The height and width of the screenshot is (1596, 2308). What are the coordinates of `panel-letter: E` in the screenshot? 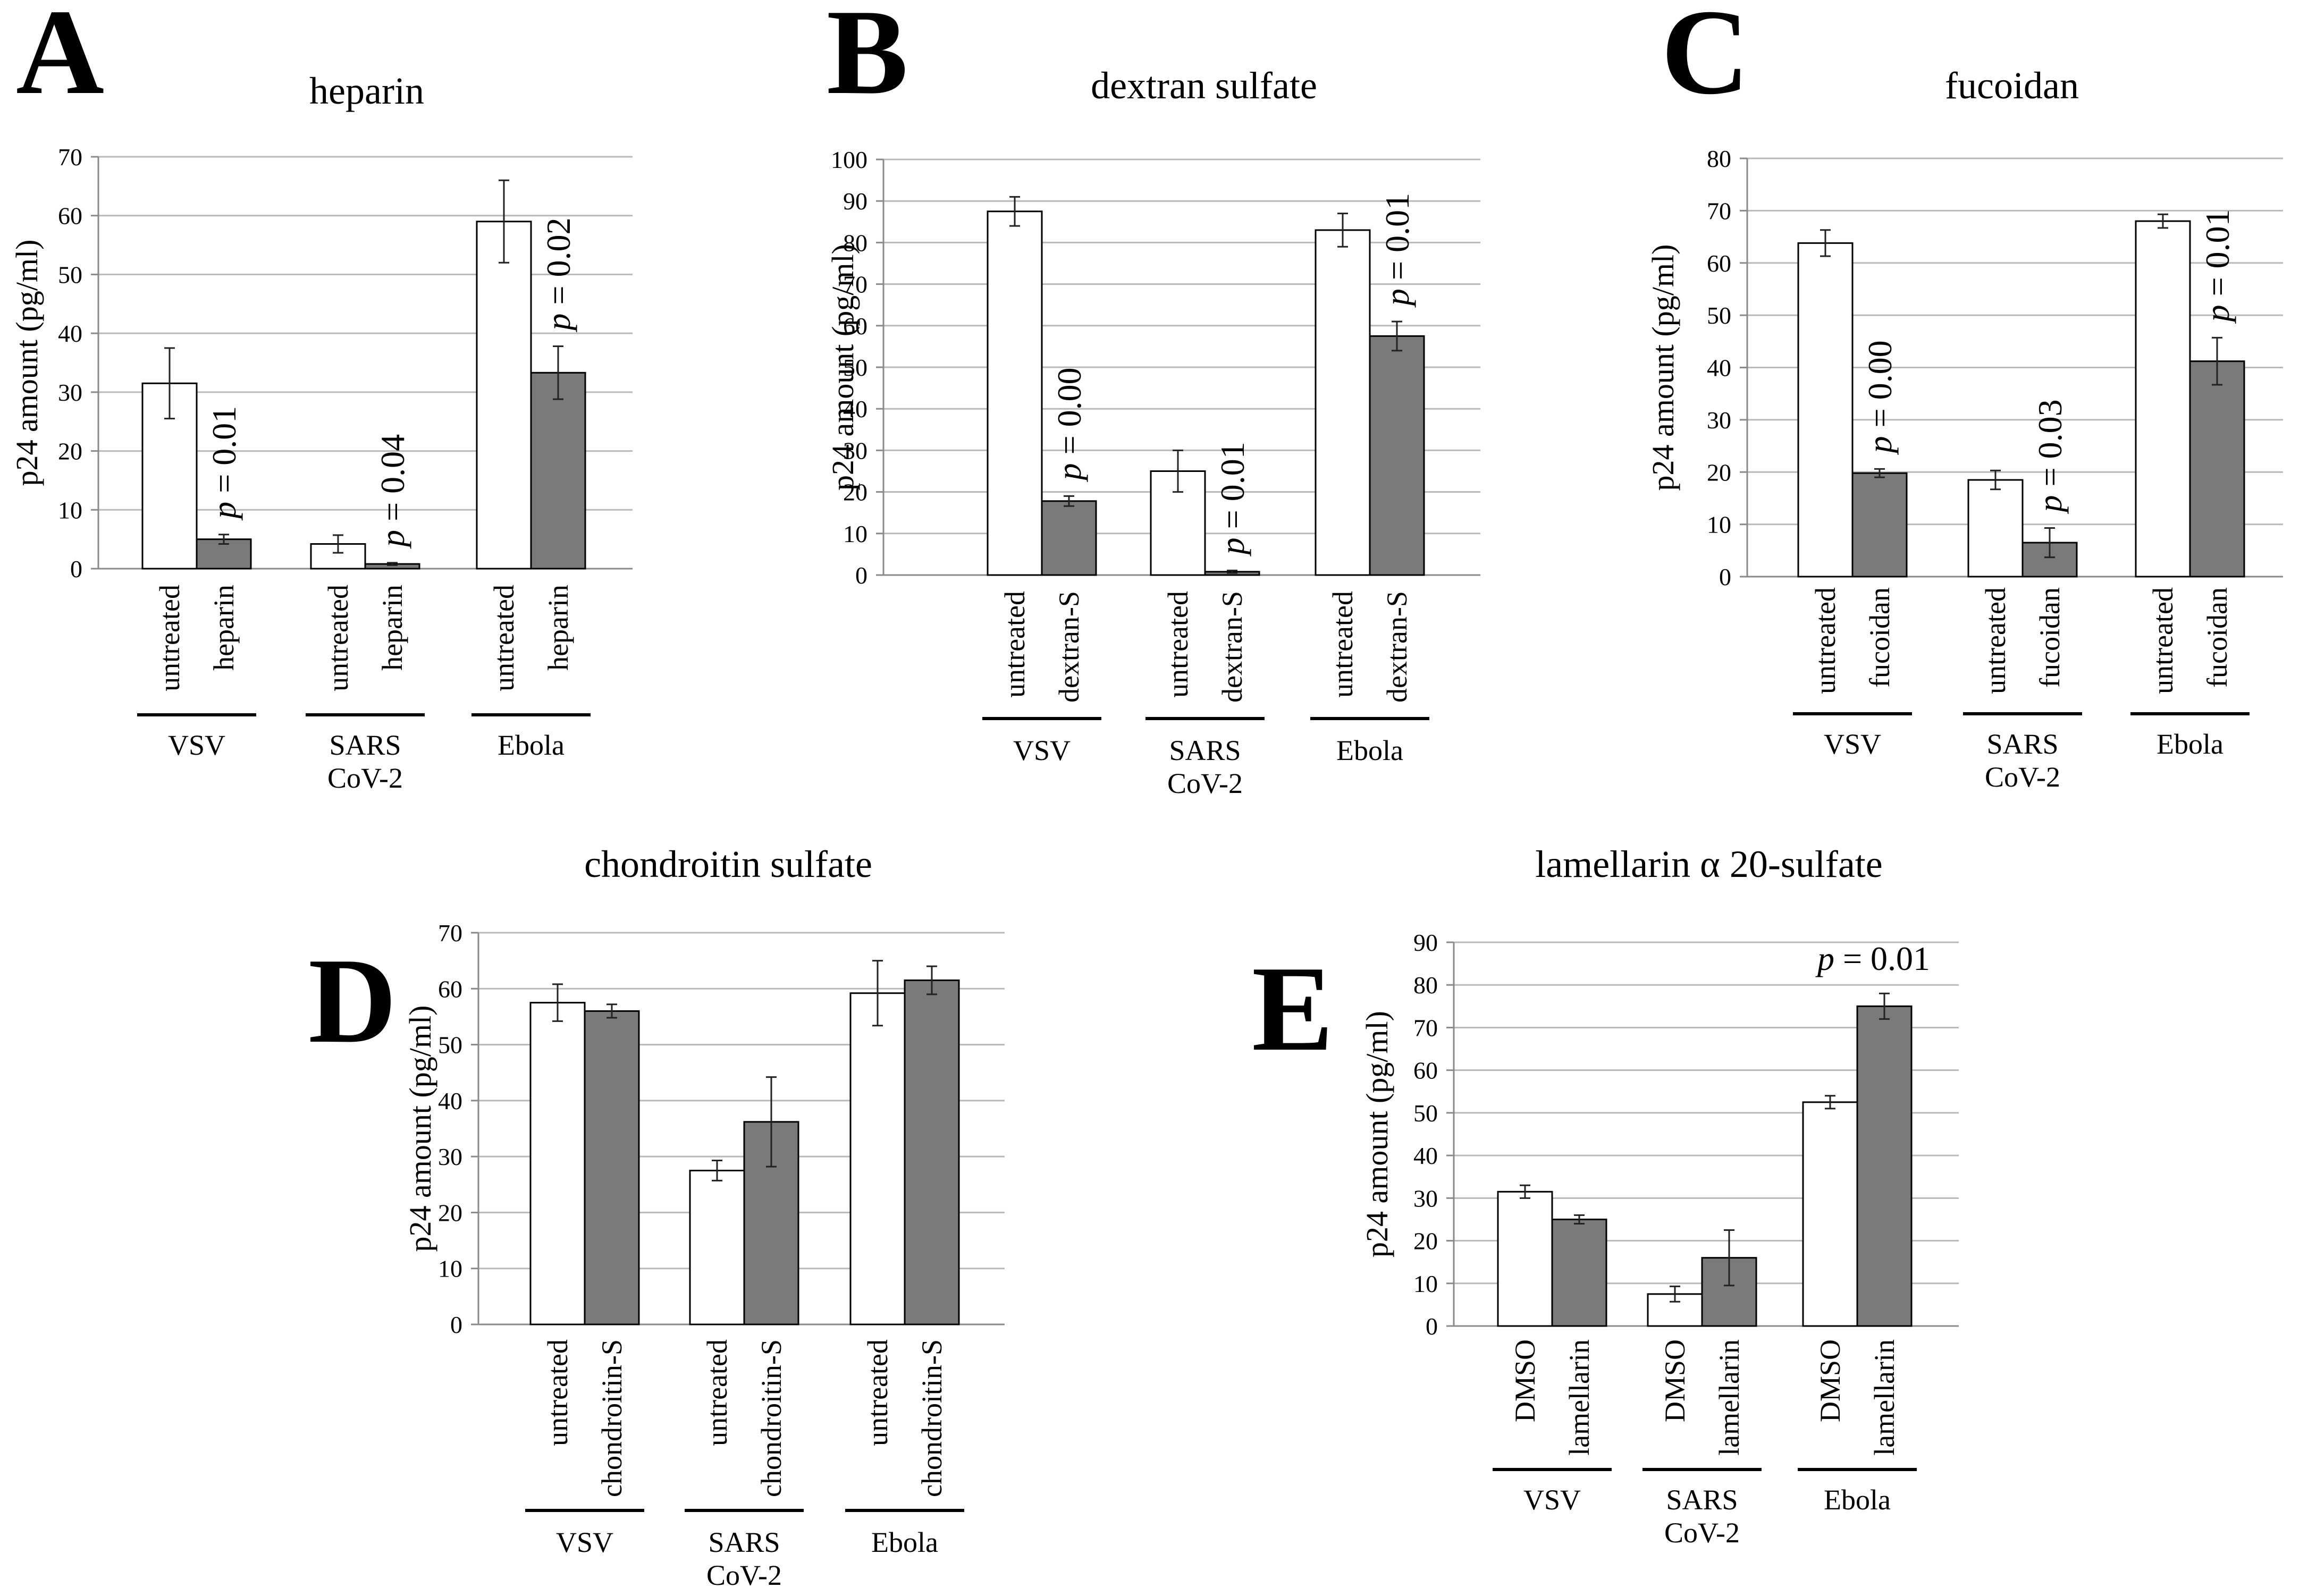 It's located at (1292, 1008).